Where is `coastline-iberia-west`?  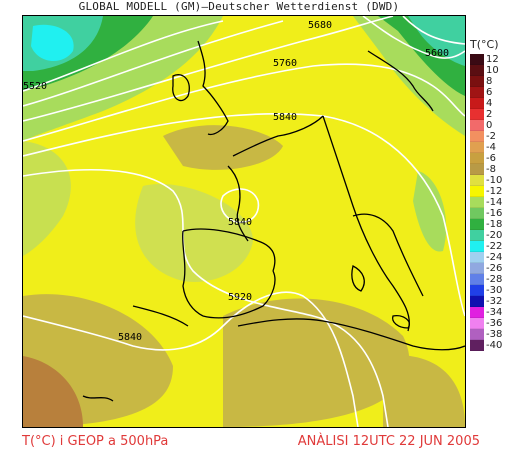 coastline-iberia-west is located at coordinates (192, 273).